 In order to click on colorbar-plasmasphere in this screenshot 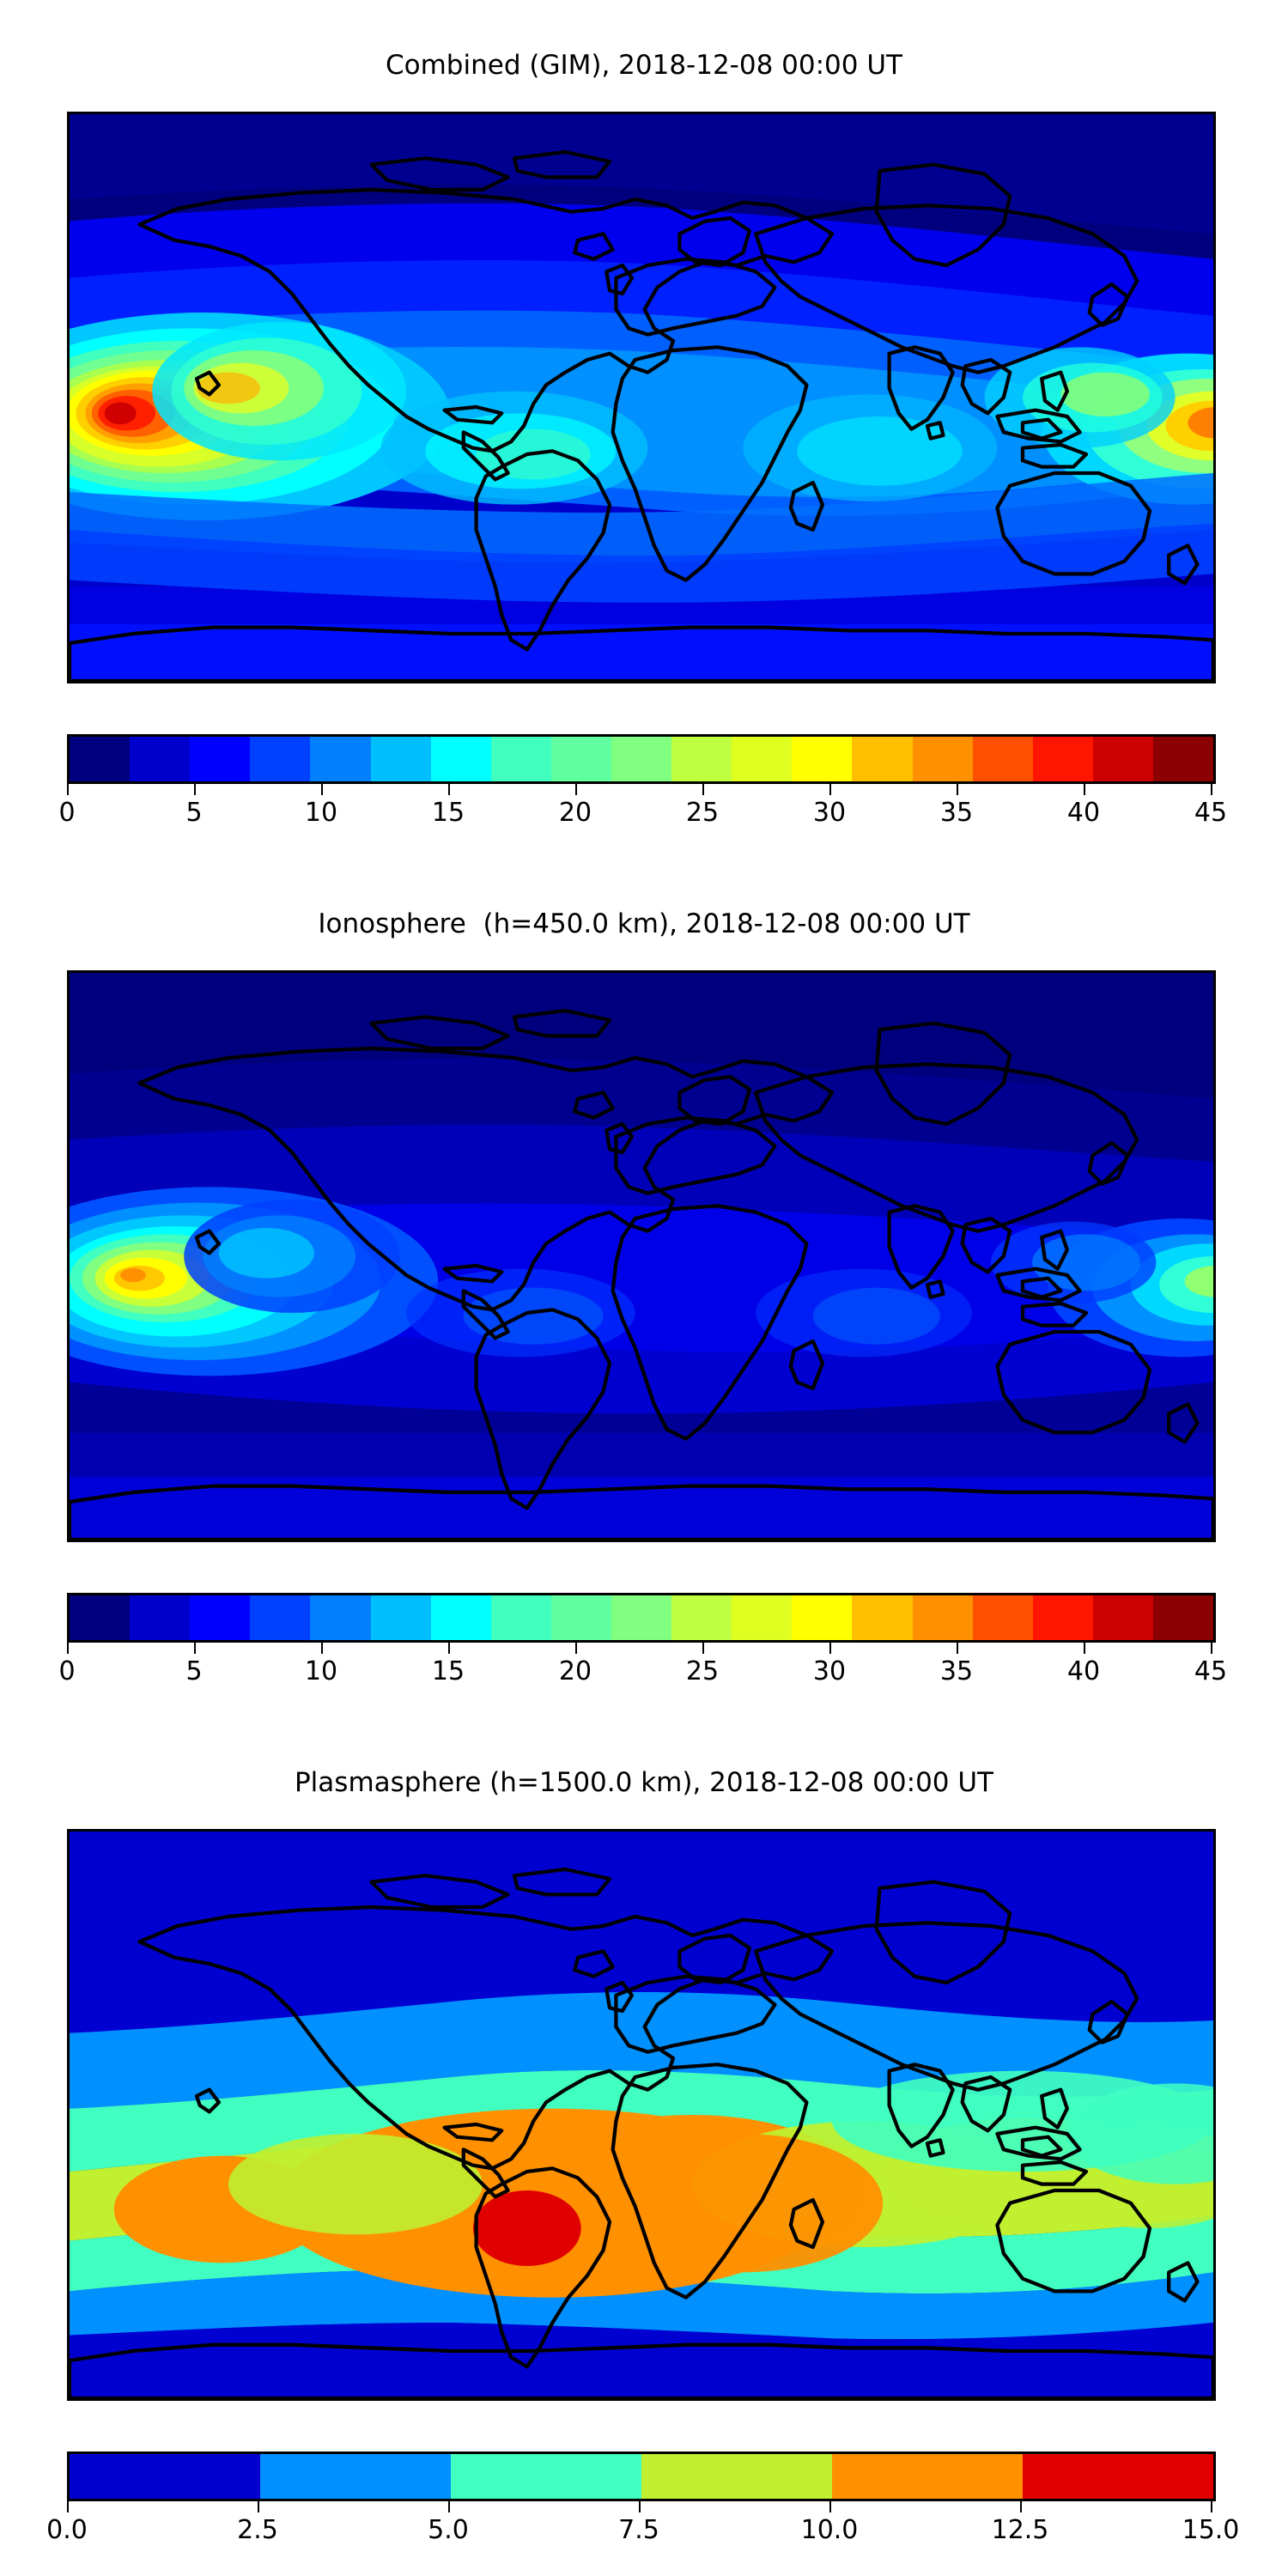, I will do `click(641, 2476)`.